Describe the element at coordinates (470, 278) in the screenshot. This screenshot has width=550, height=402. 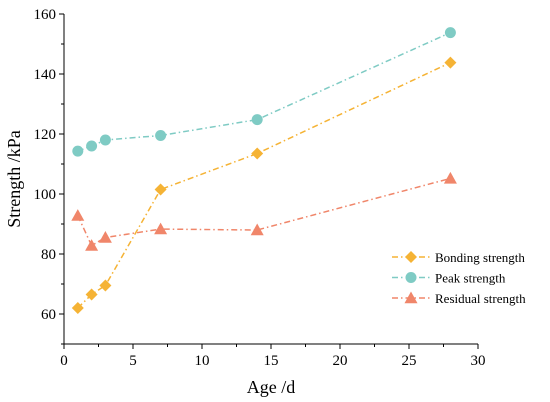
I see `legend-label-peak-strength: Peak strength` at that location.